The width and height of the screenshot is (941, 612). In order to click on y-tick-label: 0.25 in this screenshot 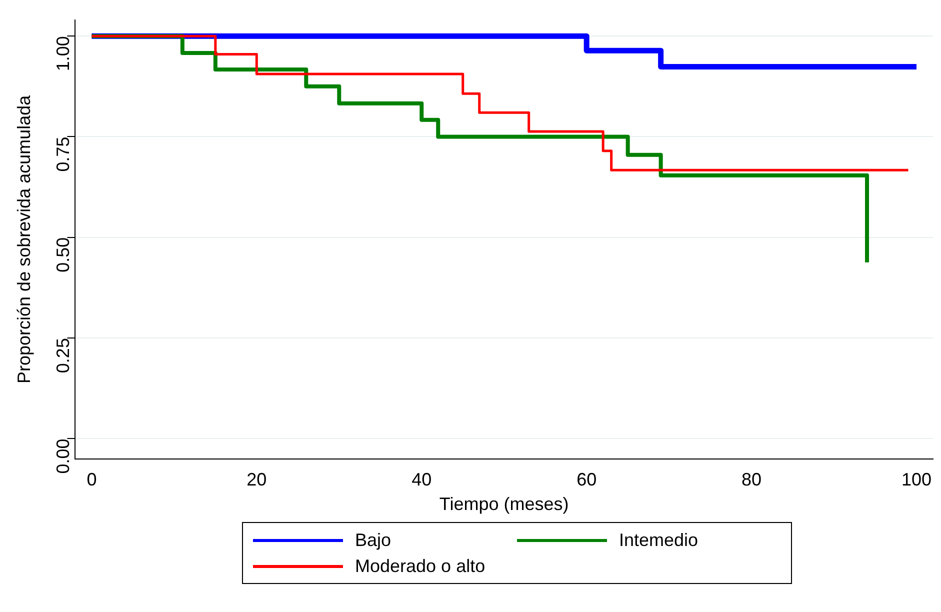, I will do `click(63, 356)`.